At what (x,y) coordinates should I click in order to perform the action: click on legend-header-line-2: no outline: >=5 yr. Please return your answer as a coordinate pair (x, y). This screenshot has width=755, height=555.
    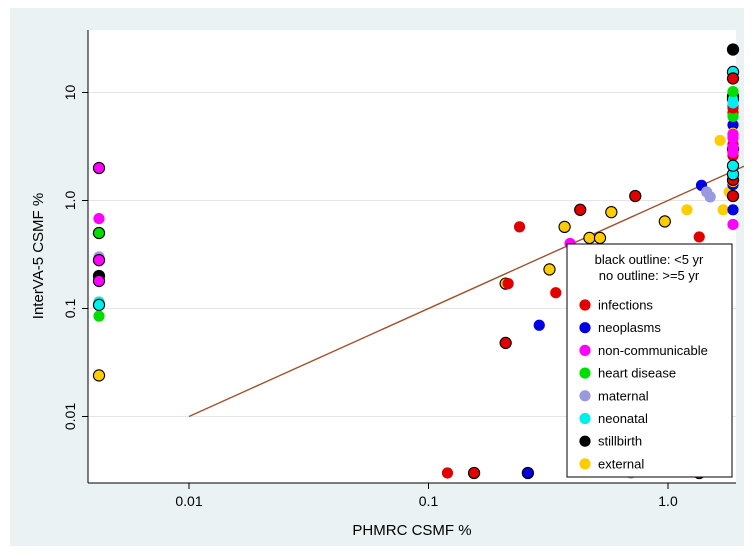
    Looking at the image, I should click on (649, 275).